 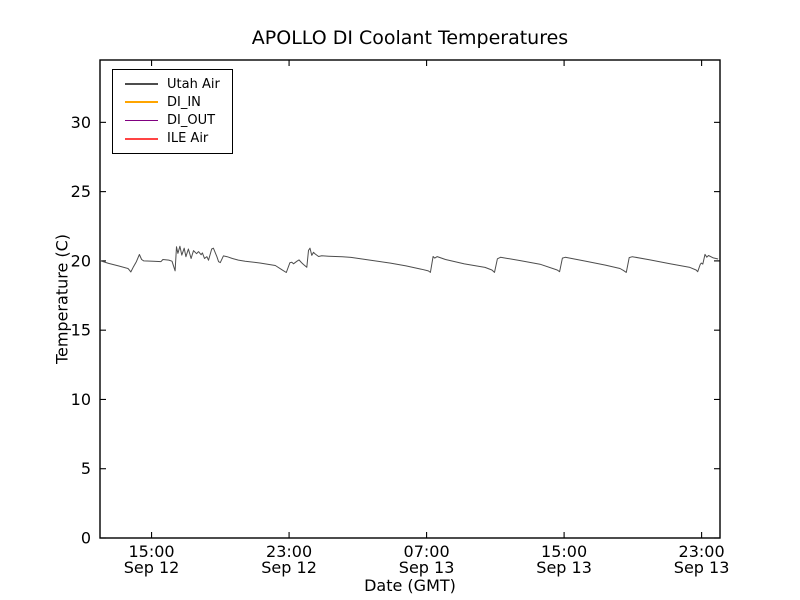 What do you see at coordinates (81, 330) in the screenshot?
I see `y-tick-label: 15` at bounding box center [81, 330].